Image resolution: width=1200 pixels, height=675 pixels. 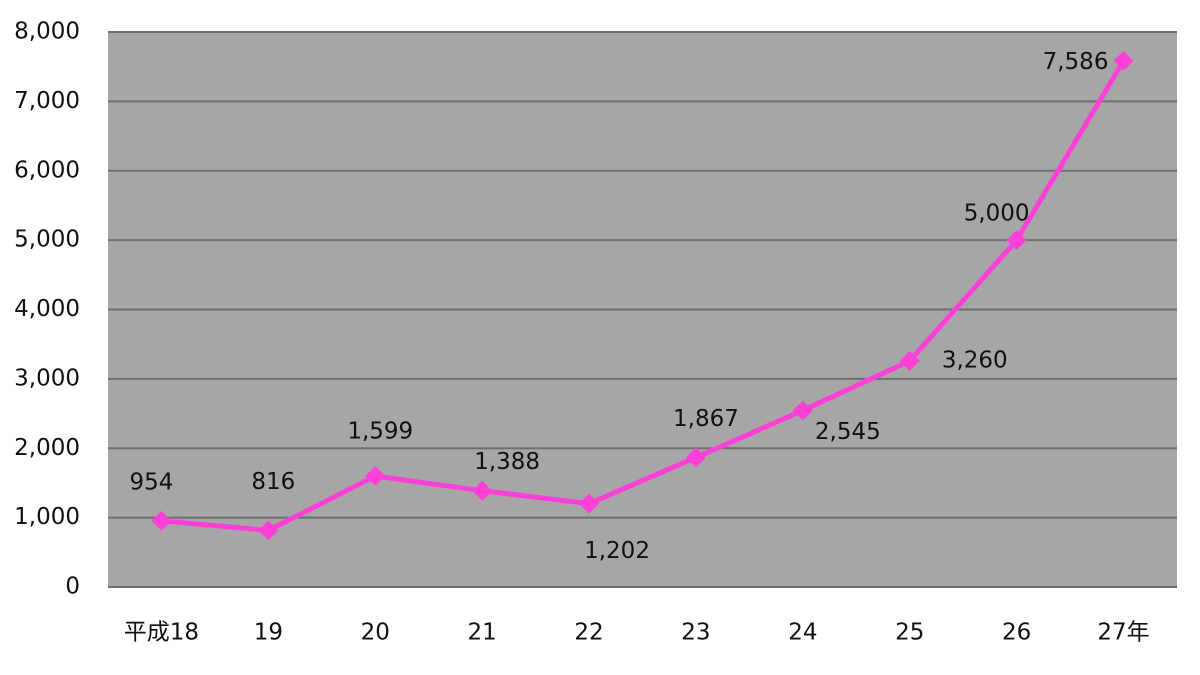 What do you see at coordinates (47, 101) in the screenshot?
I see `y-tick-label: 7,000` at bounding box center [47, 101].